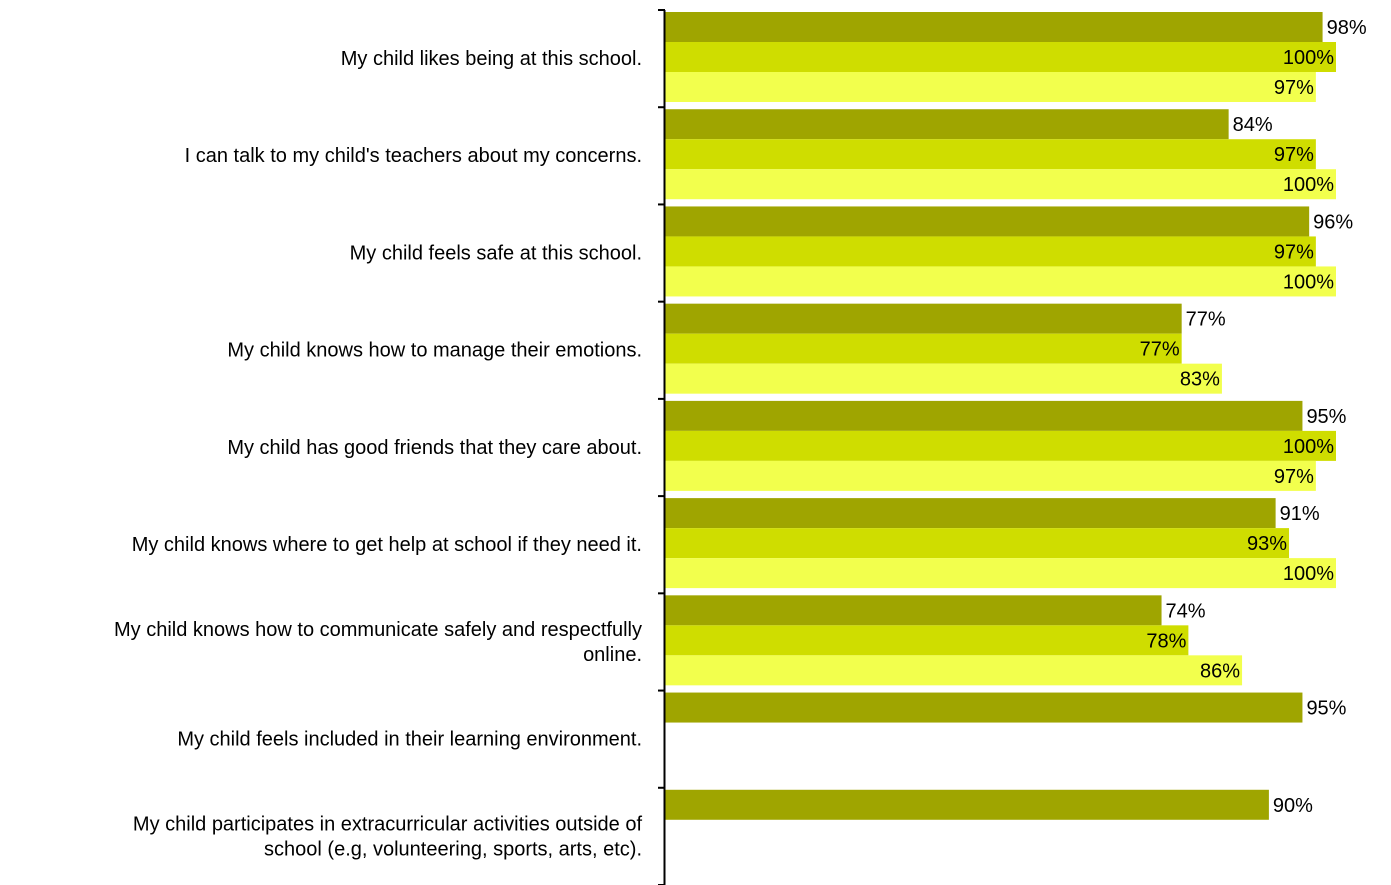 The image size is (1391, 885). I want to click on value-label-2-series-1: 84%, so click(1253, 125).